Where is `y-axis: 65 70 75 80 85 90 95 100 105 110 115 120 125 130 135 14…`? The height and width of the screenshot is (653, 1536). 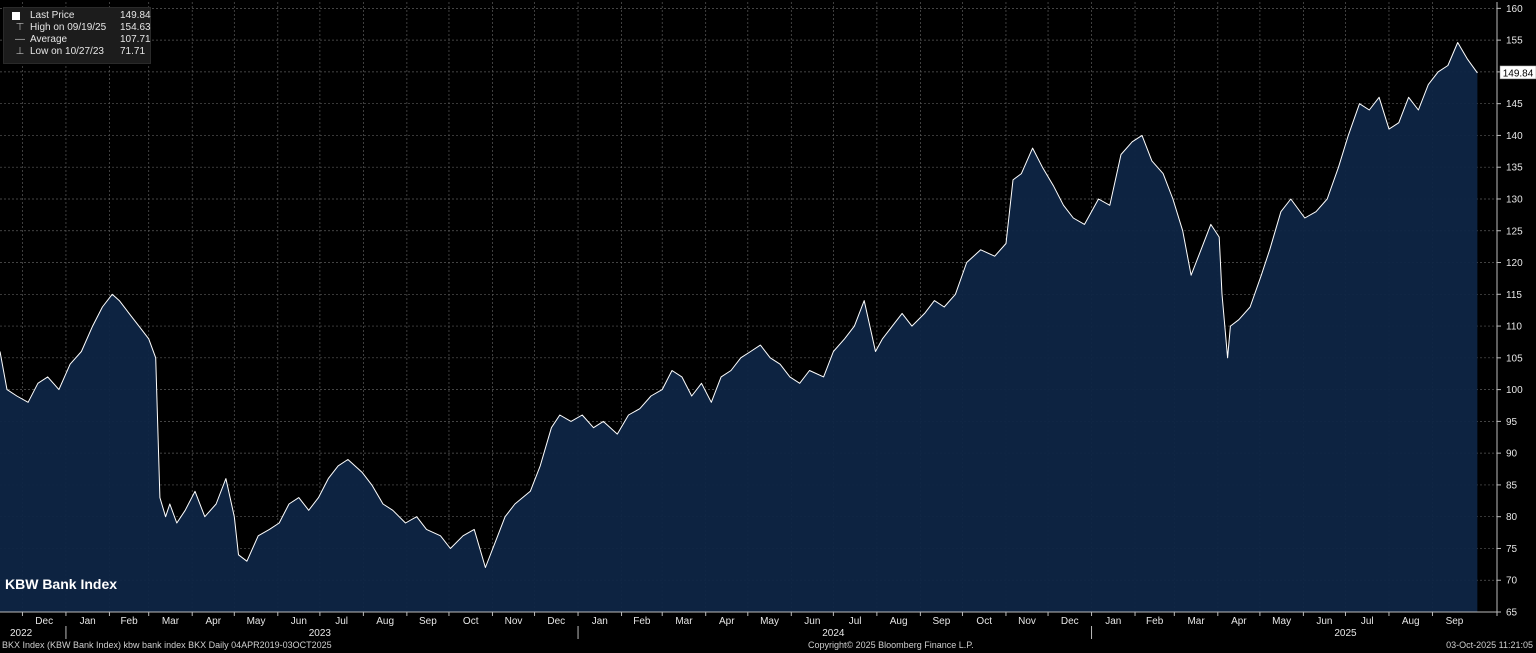
y-axis: 65 70 75 80 85 90 95 100 105 110 115 120 125 130 135 14… is located at coordinates (1516, 310).